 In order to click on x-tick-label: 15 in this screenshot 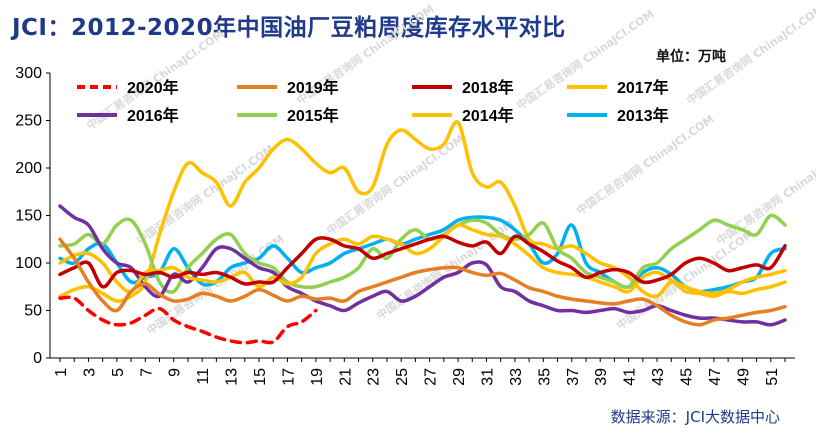, I will do `click(260, 377)`.